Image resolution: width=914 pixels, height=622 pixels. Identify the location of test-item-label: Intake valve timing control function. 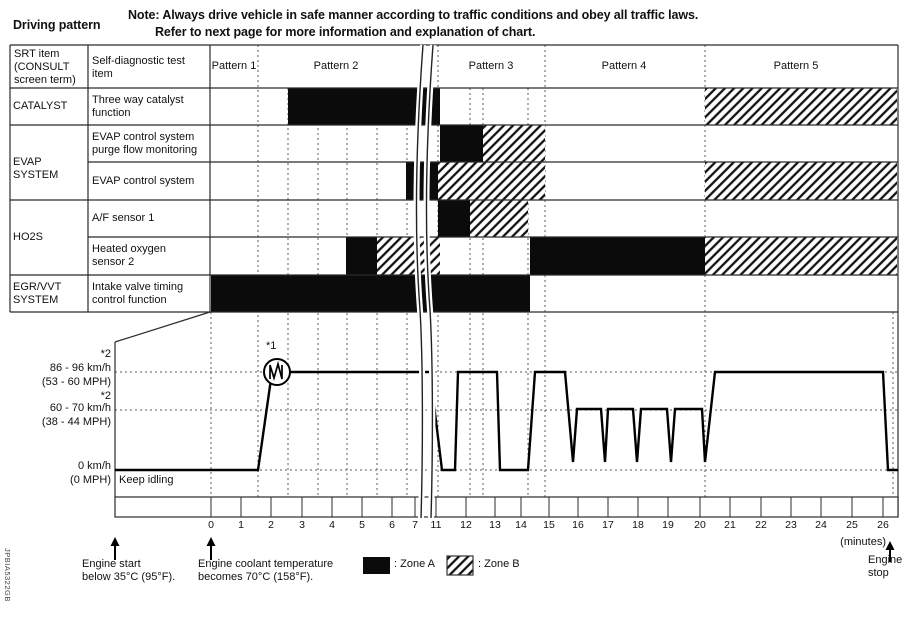
(138, 293).